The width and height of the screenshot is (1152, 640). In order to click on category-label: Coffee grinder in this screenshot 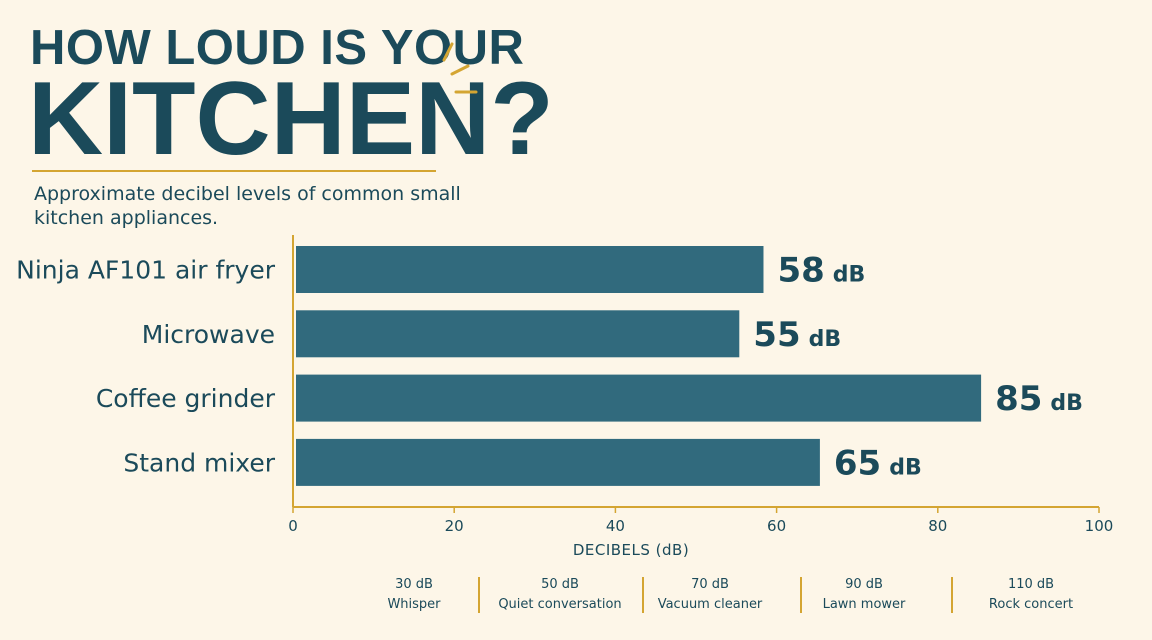, I will do `click(186, 398)`.